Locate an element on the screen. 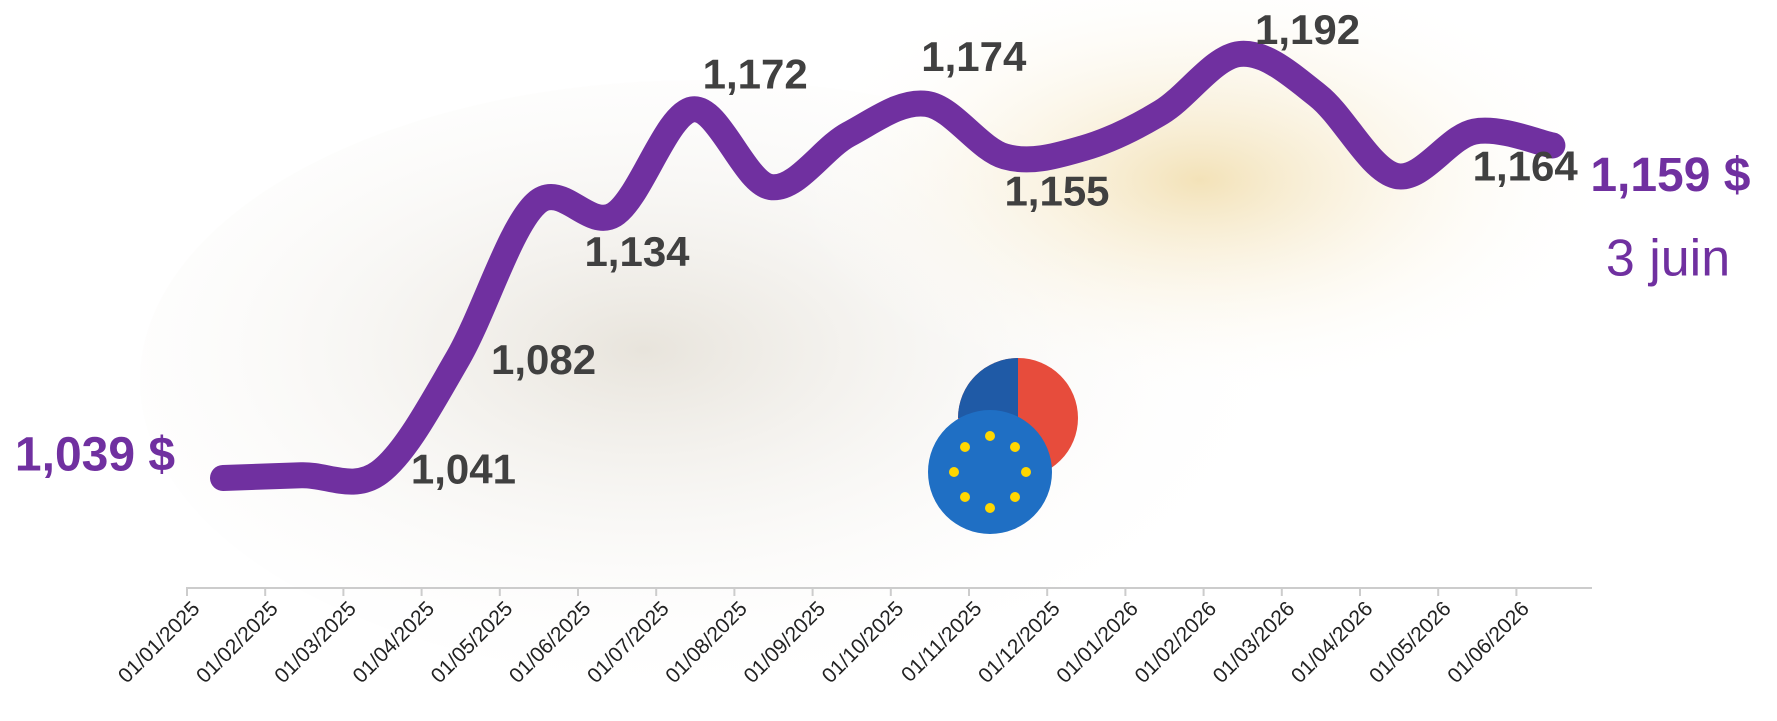 Image resolution: width=1777 pixels, height=721 pixels. x-tick-label: 01/02/2026 is located at coordinates (1175, 642).